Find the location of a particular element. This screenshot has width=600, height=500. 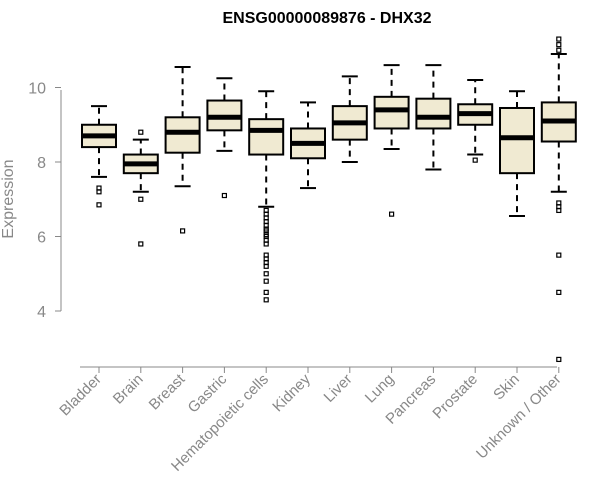

y-axis-label: Expression is located at coordinates (8, 198).